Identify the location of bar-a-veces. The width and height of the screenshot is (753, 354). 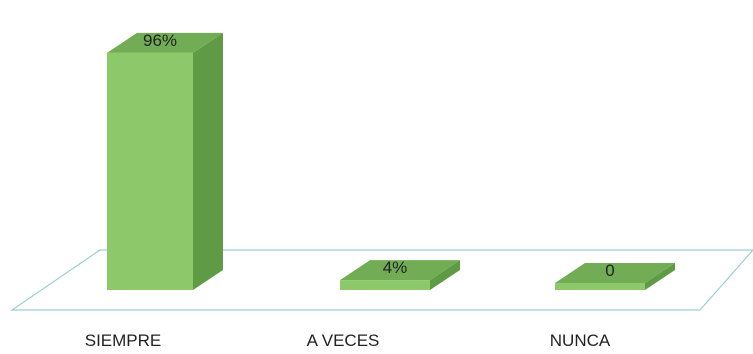
(400, 275).